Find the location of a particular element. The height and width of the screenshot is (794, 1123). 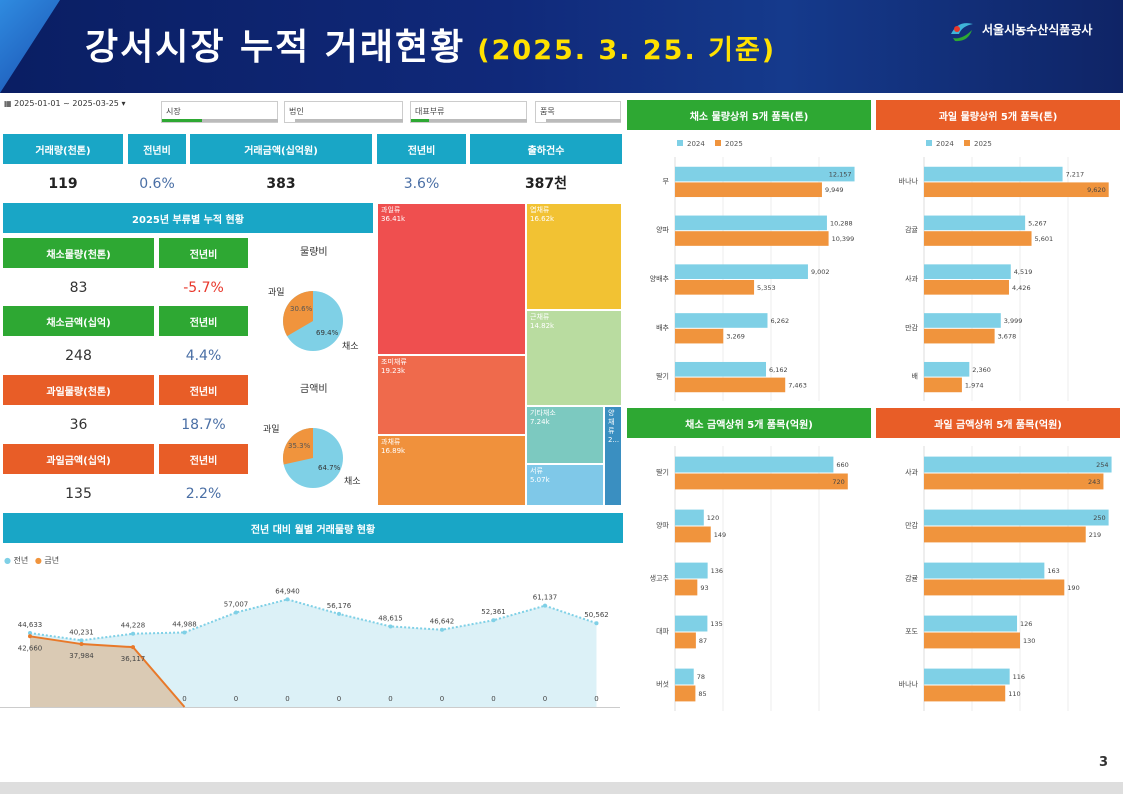

category-filter: 대표부류 is located at coordinates (468, 112).